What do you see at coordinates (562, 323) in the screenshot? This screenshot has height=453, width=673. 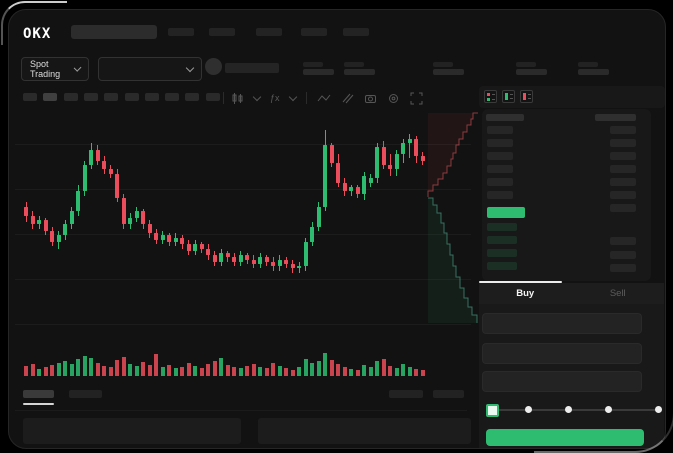 I see `price-input-skeleton` at bounding box center [562, 323].